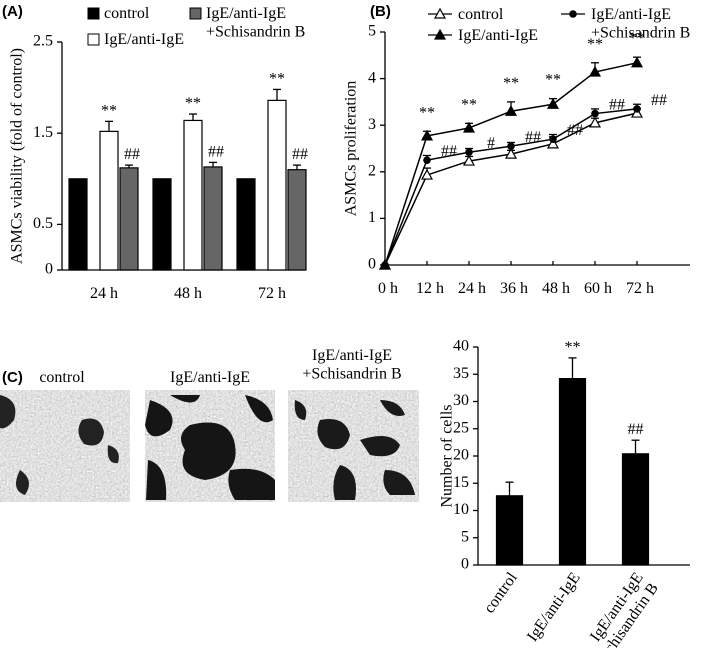  I want to click on legend-label: control, so click(481, 14).